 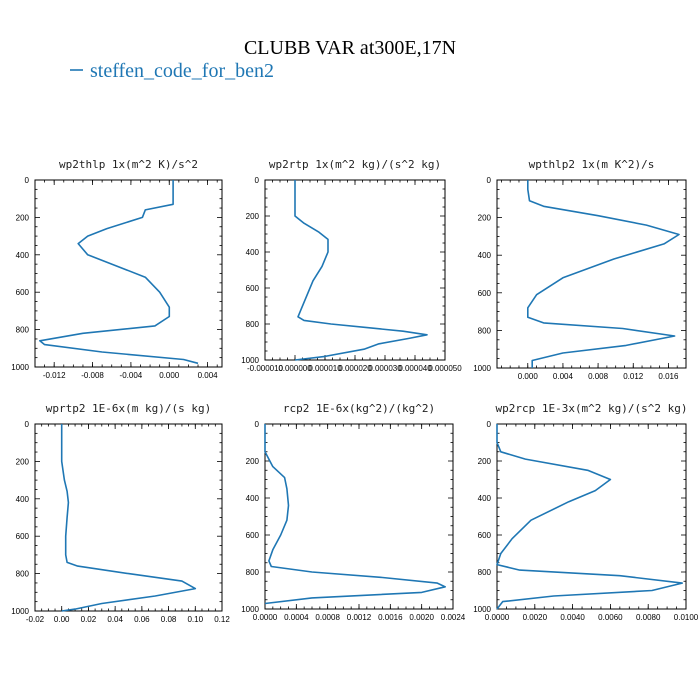 I want to click on x-tick-label: 0.008, so click(x=598, y=376).